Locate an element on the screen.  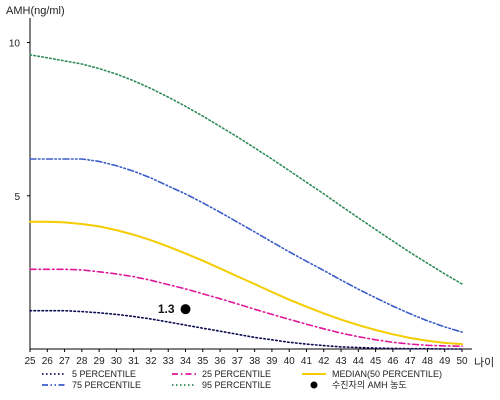
x-tick-label: 33 is located at coordinates (169, 361).